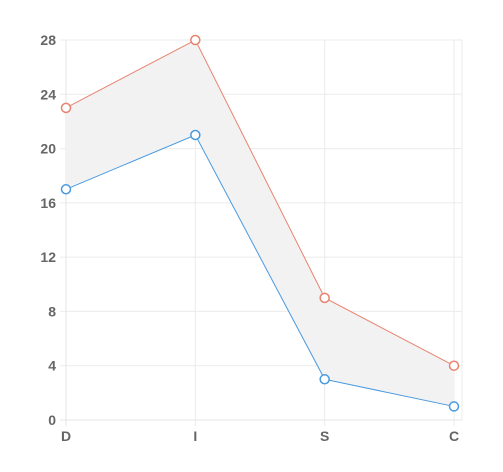 This screenshot has height=472, width=503. What do you see at coordinates (48, 230) in the screenshot?
I see `y-tick-labels: 0 4 8 12 16 20 24 28` at bounding box center [48, 230].